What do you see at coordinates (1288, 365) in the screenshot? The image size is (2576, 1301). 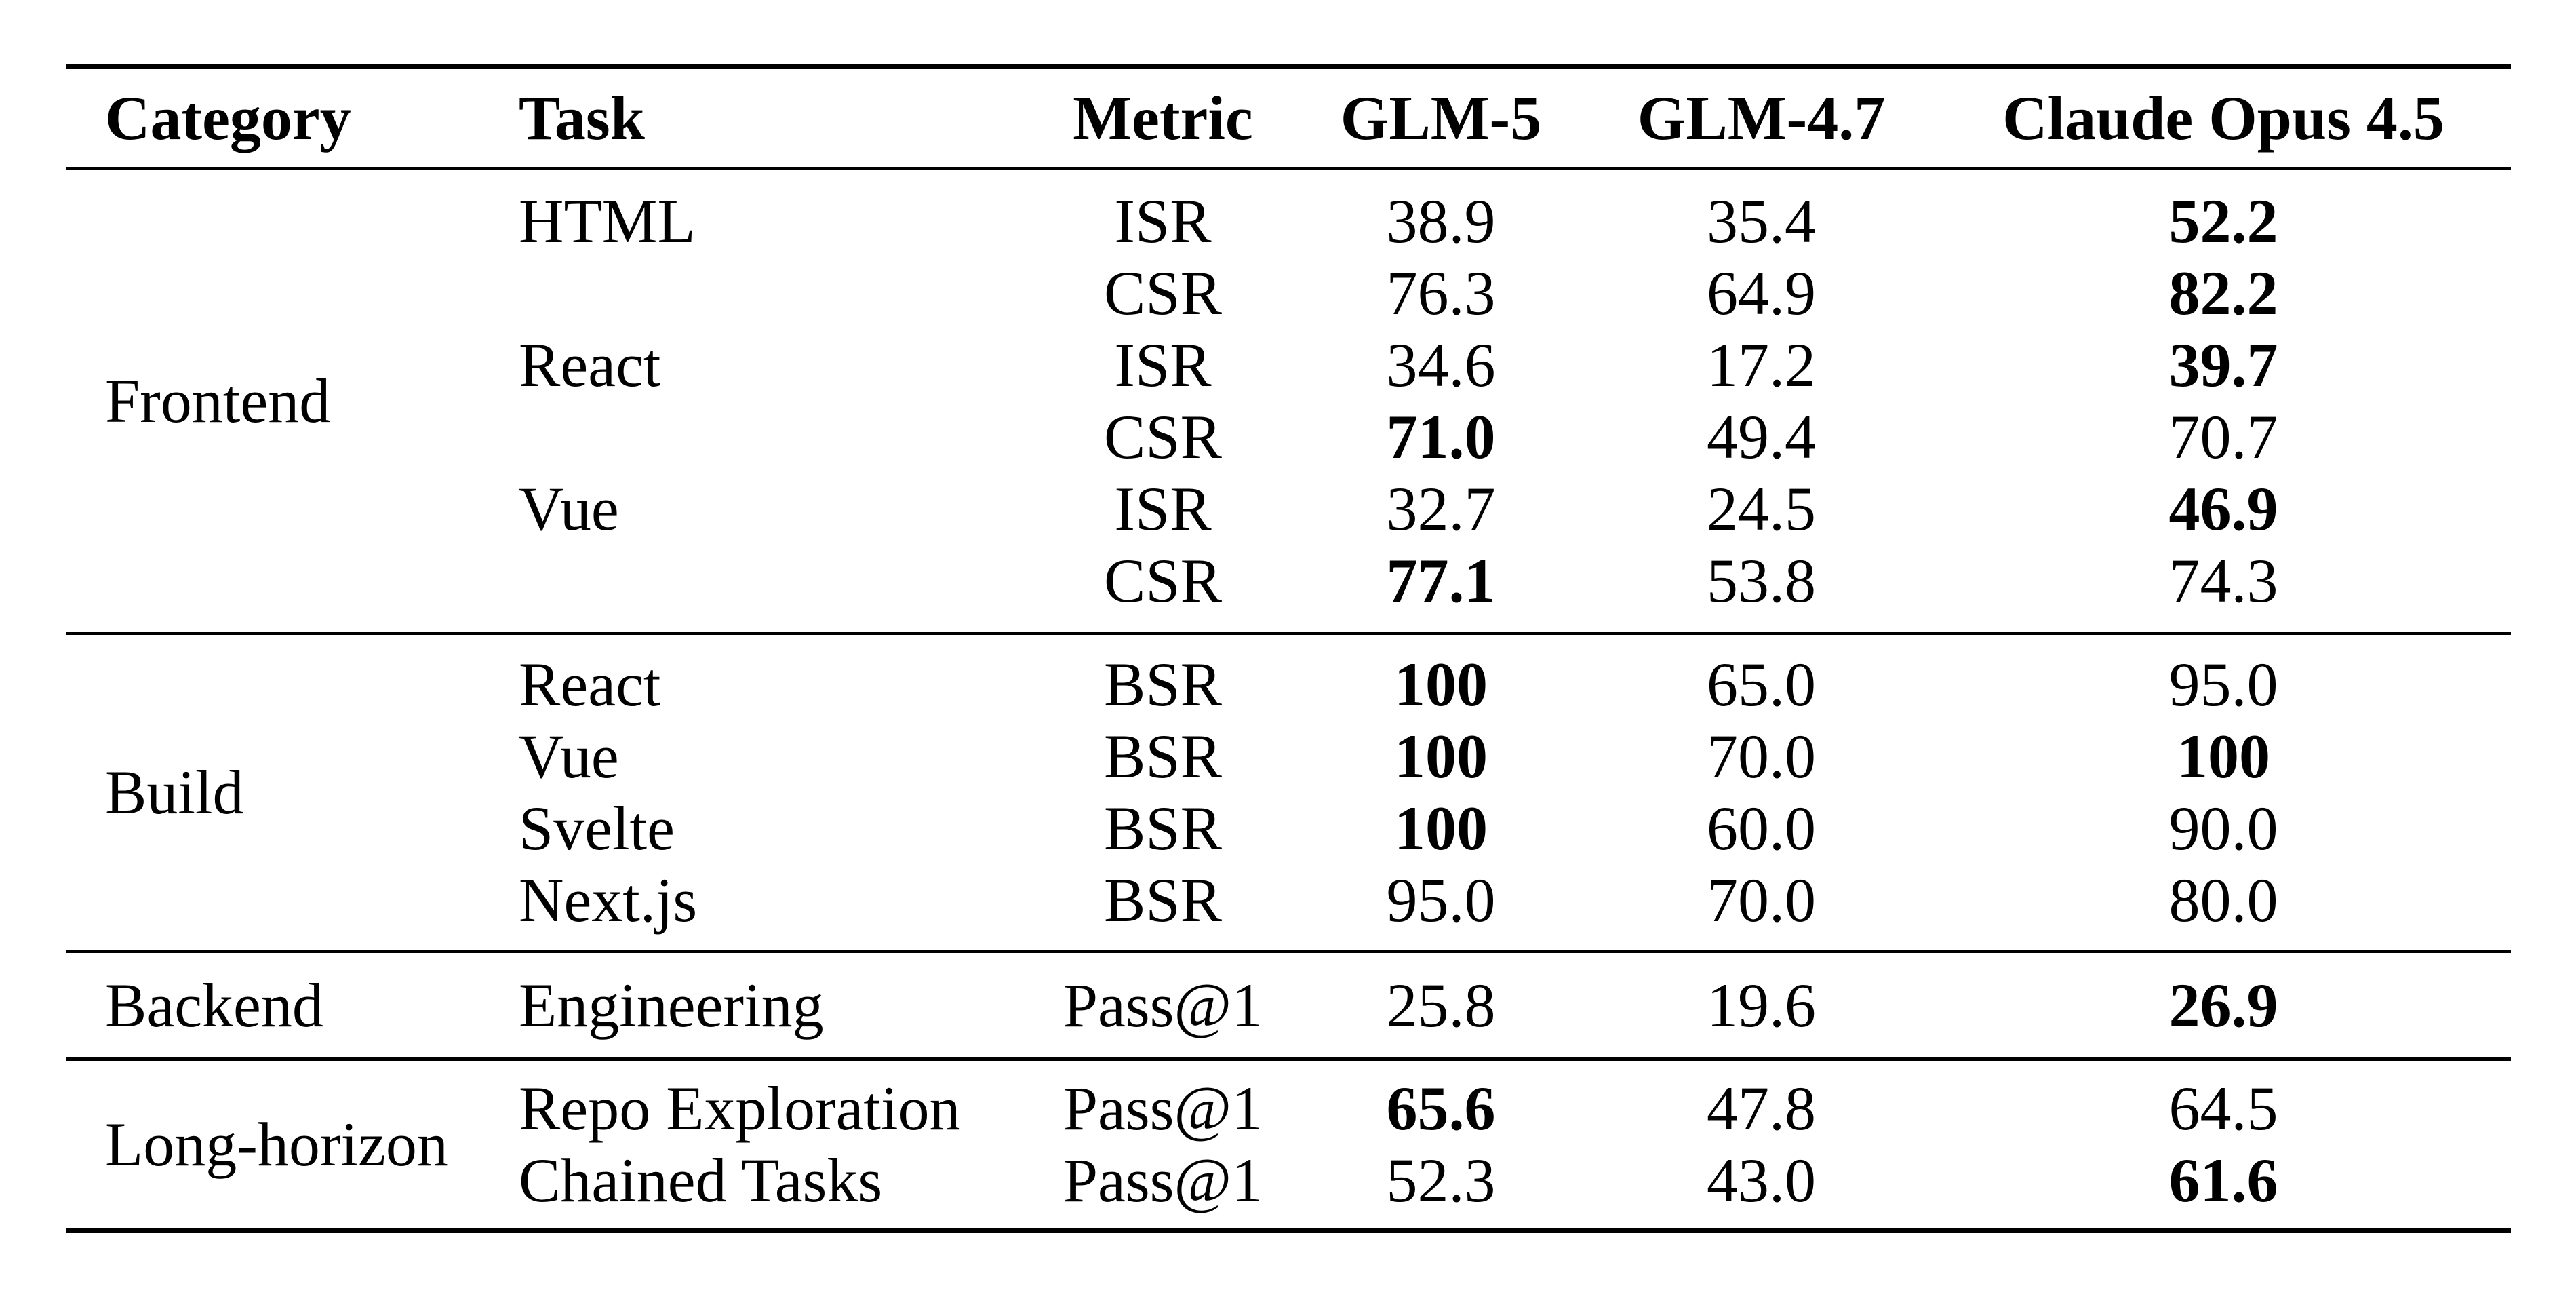 I see `table-row: React ISR 34.6 17.2 39.7` at bounding box center [1288, 365].